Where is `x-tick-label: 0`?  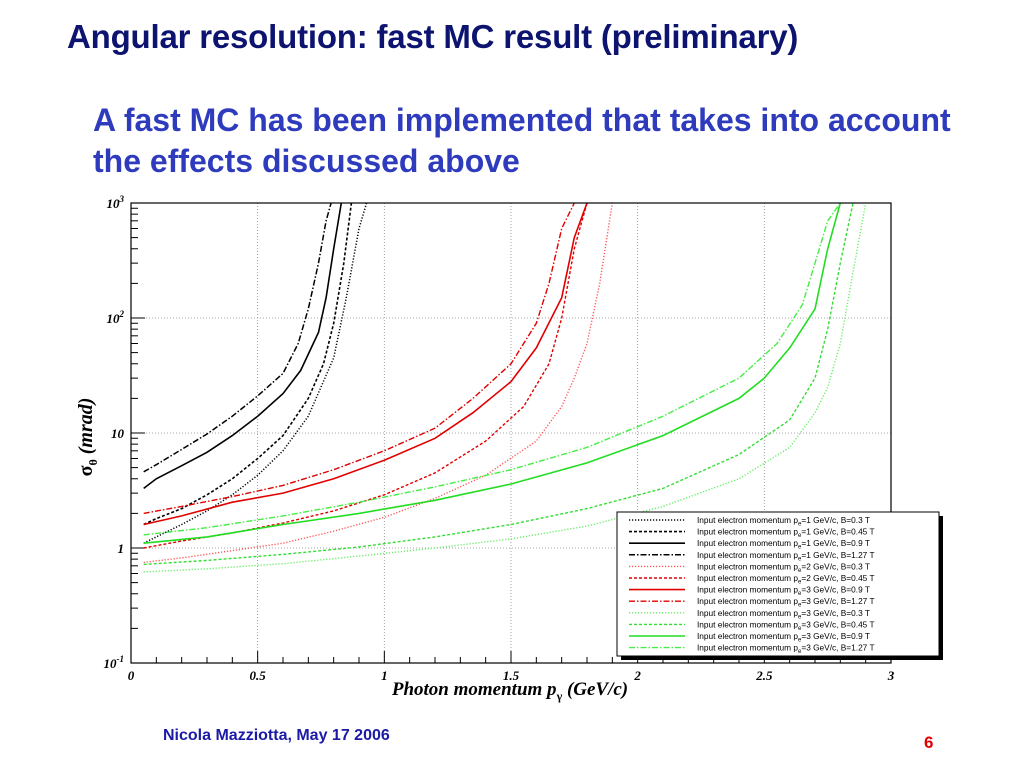 x-tick-label: 0 is located at coordinates (131, 675).